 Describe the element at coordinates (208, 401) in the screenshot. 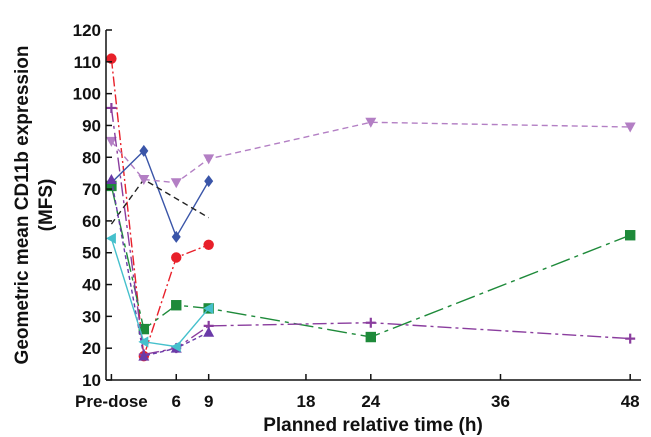

I see `x-tick-label: 9` at that location.